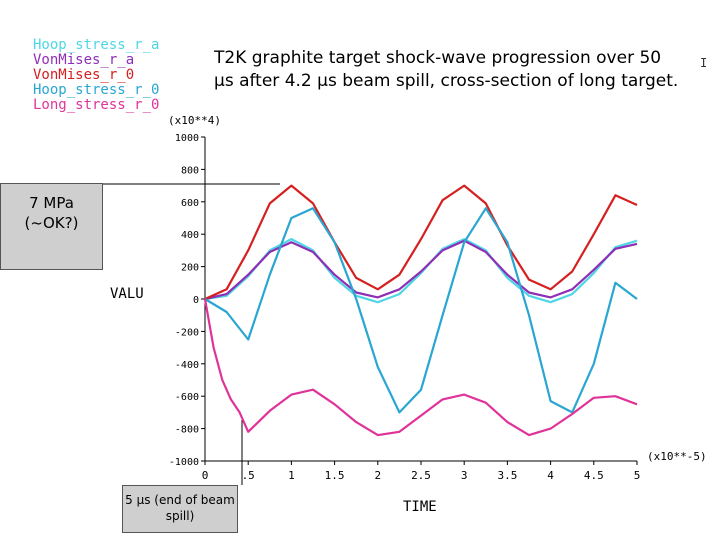 This screenshot has width=720, height=540. What do you see at coordinates (187, 365) in the screenshot?
I see `y-tick-label: -400` at bounding box center [187, 365].